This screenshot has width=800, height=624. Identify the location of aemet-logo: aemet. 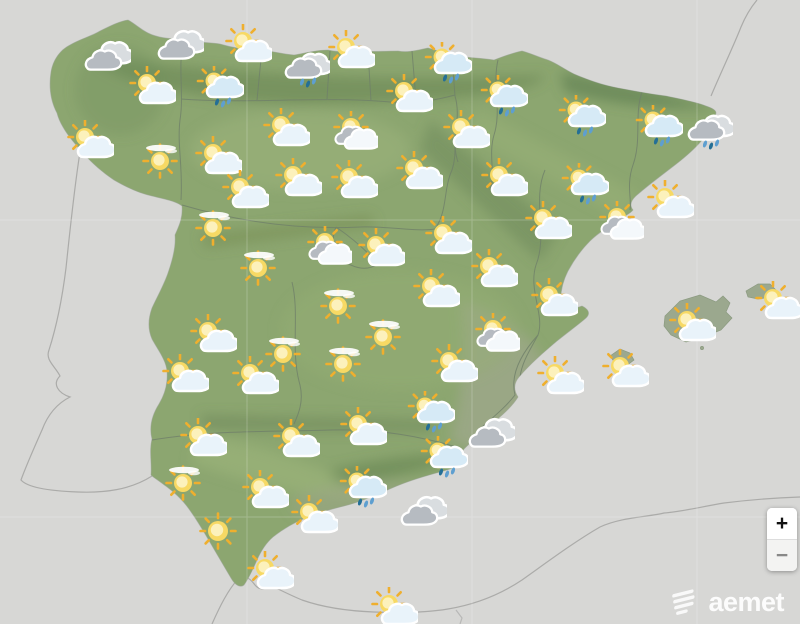
(727, 602).